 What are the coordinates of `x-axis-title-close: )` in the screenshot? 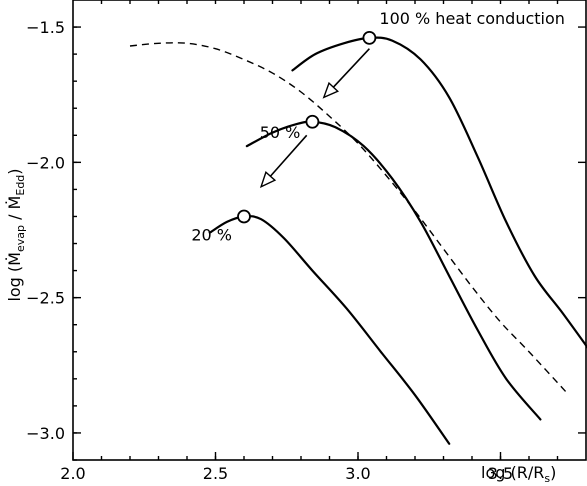 It's located at (553, 472).